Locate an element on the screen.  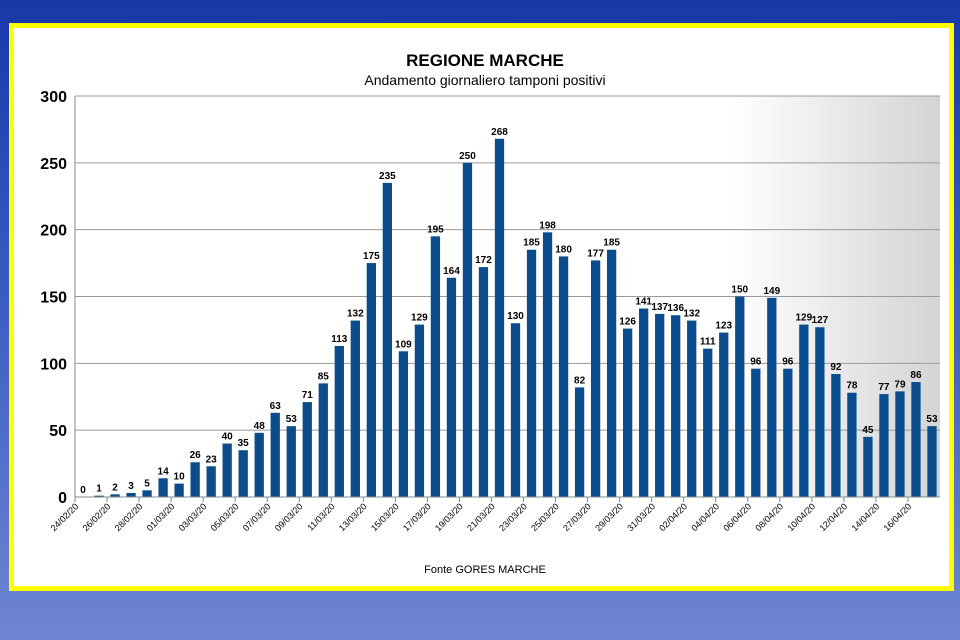
data-label: 92 is located at coordinates (836, 367).